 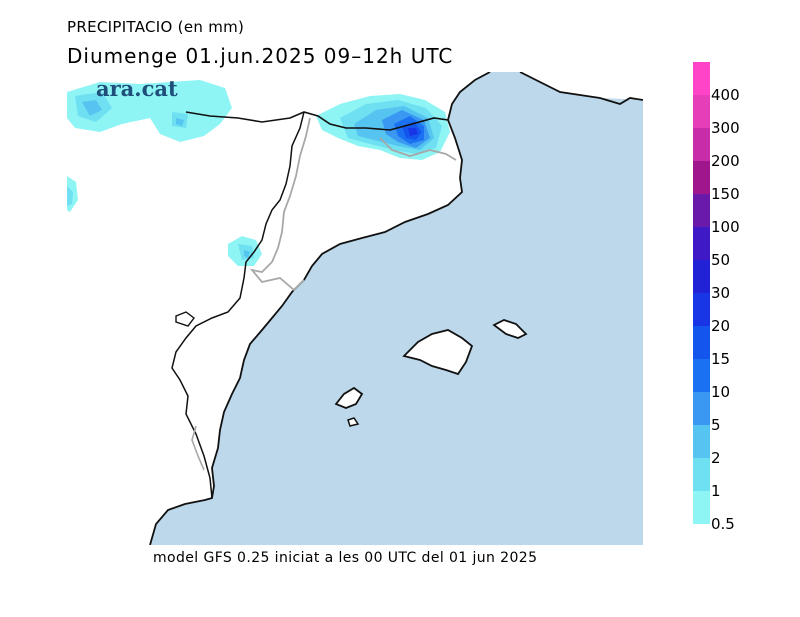 What do you see at coordinates (725, 95) in the screenshot?
I see `legend-label: 400` at bounding box center [725, 95].